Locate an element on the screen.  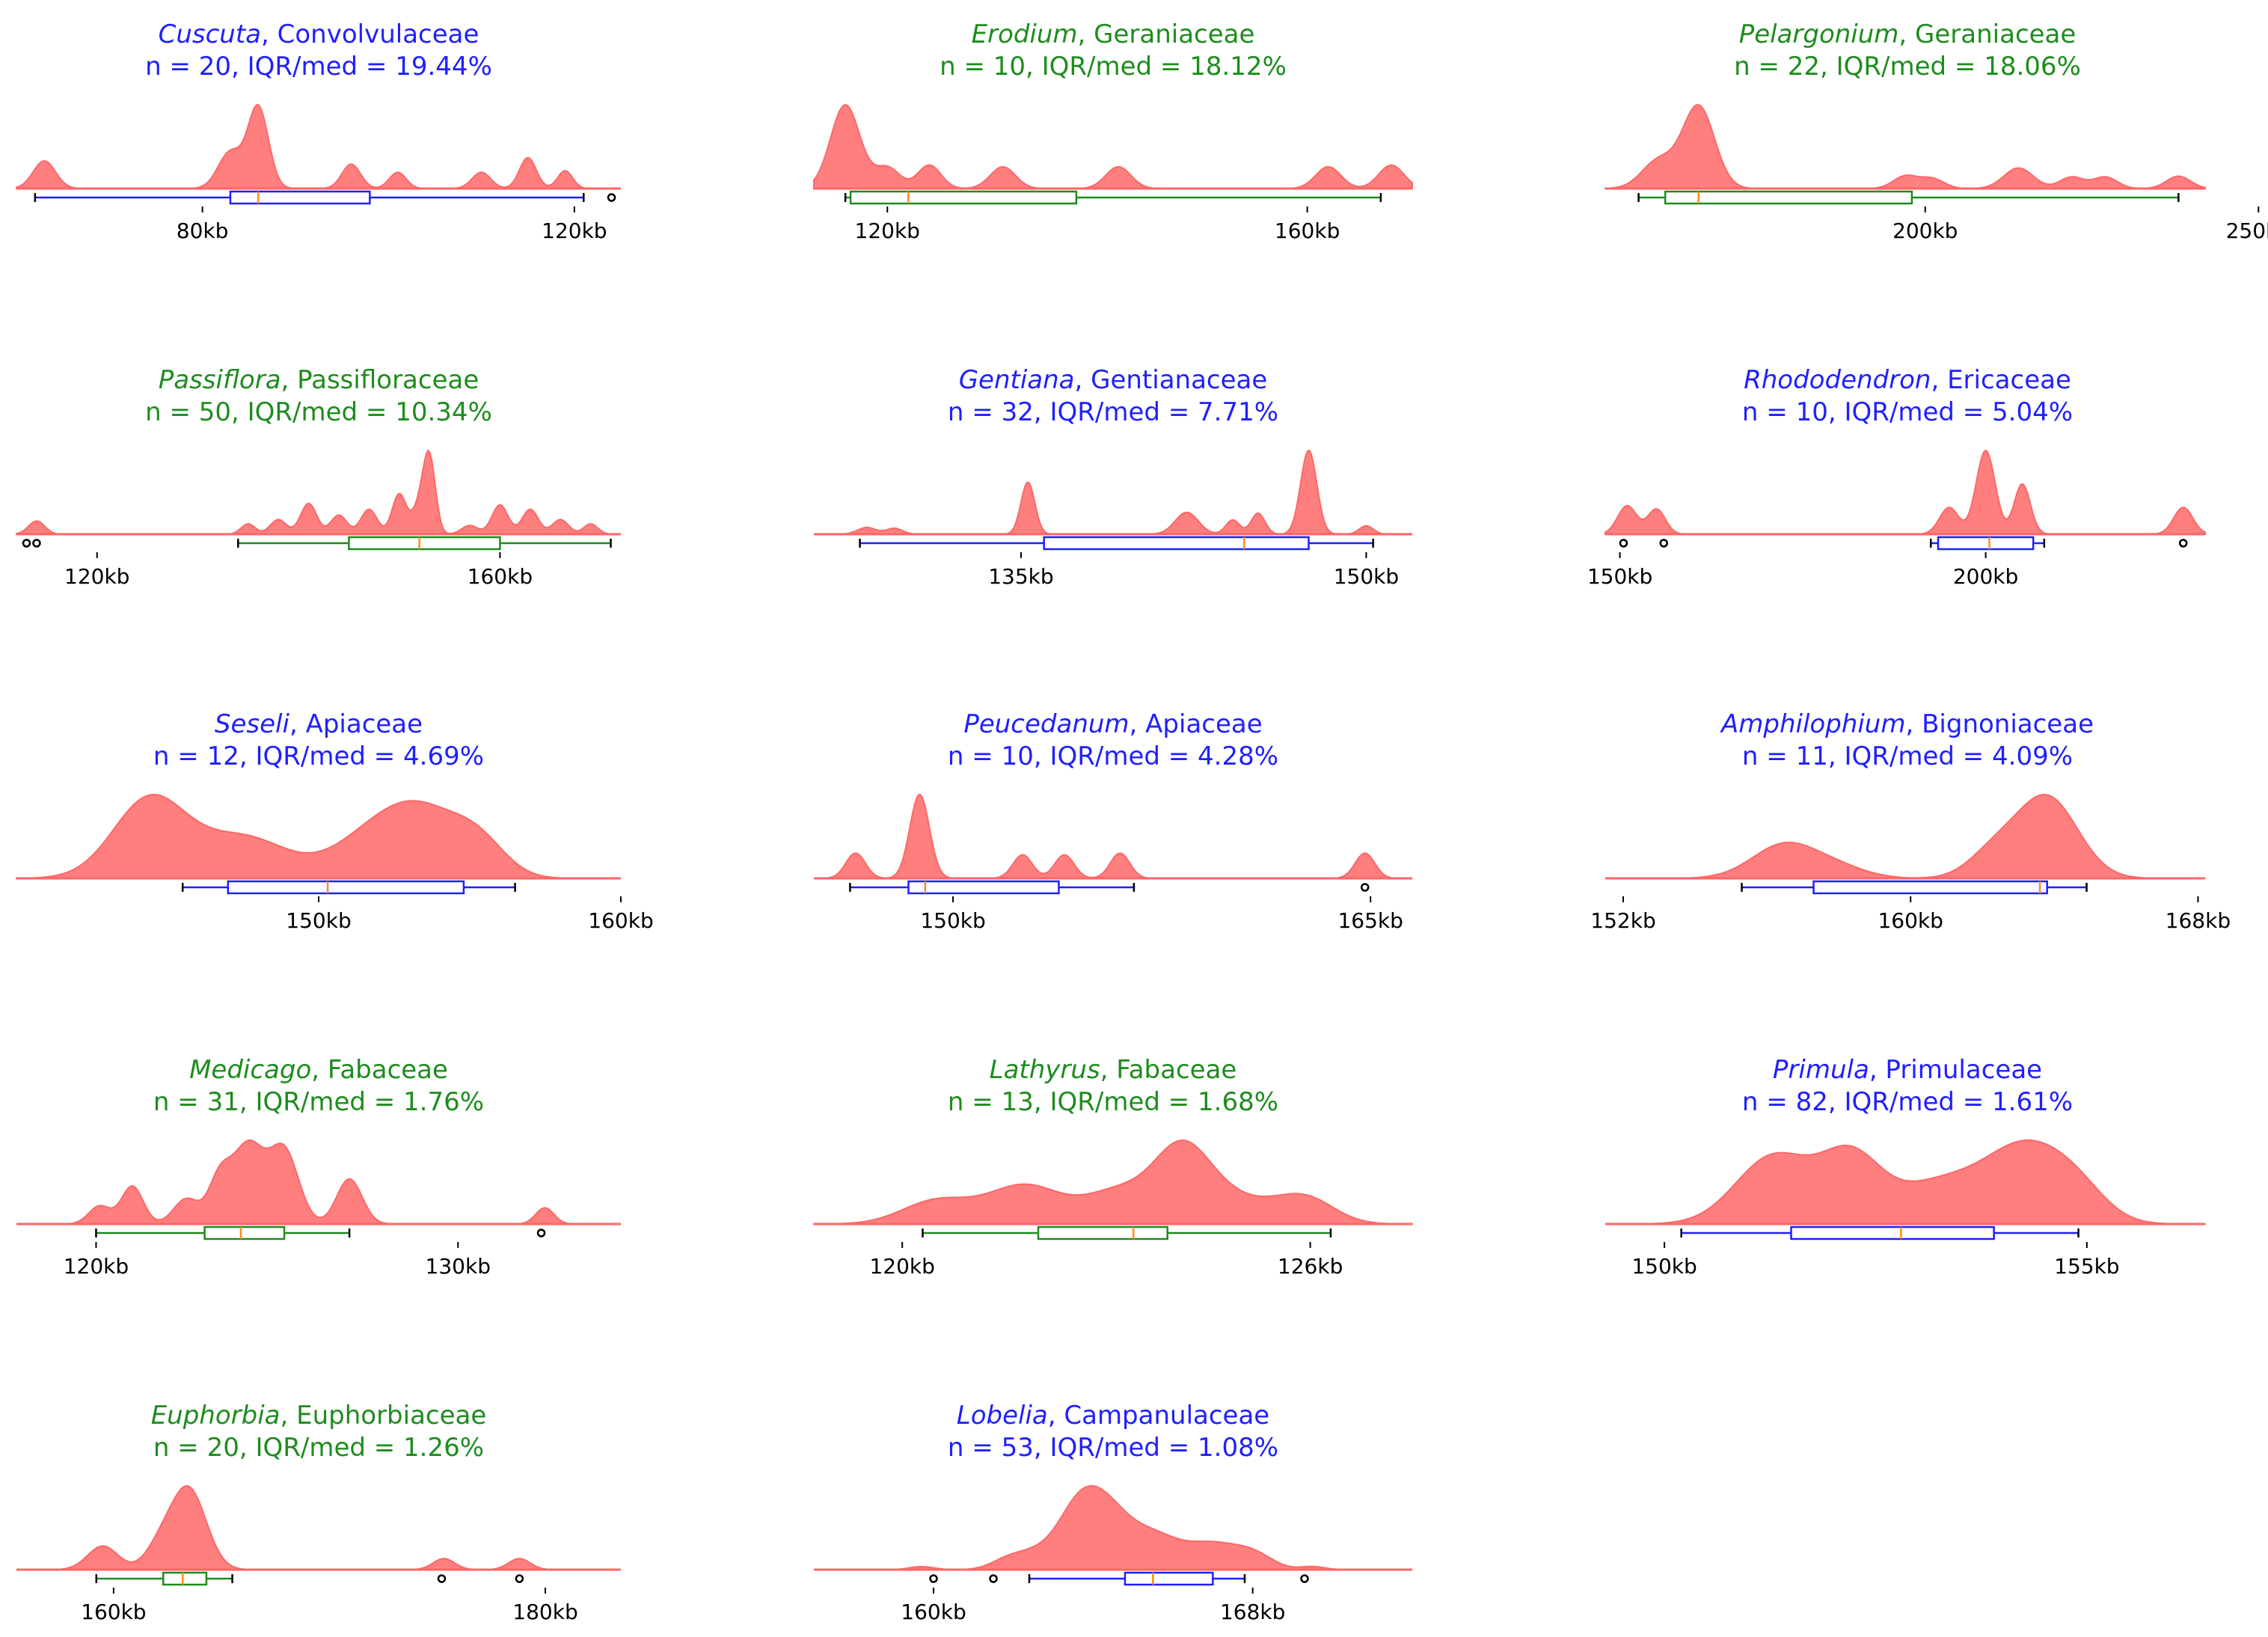
panel-stats: n = 10, IQR/med = 5.04% is located at coordinates (1908, 412).